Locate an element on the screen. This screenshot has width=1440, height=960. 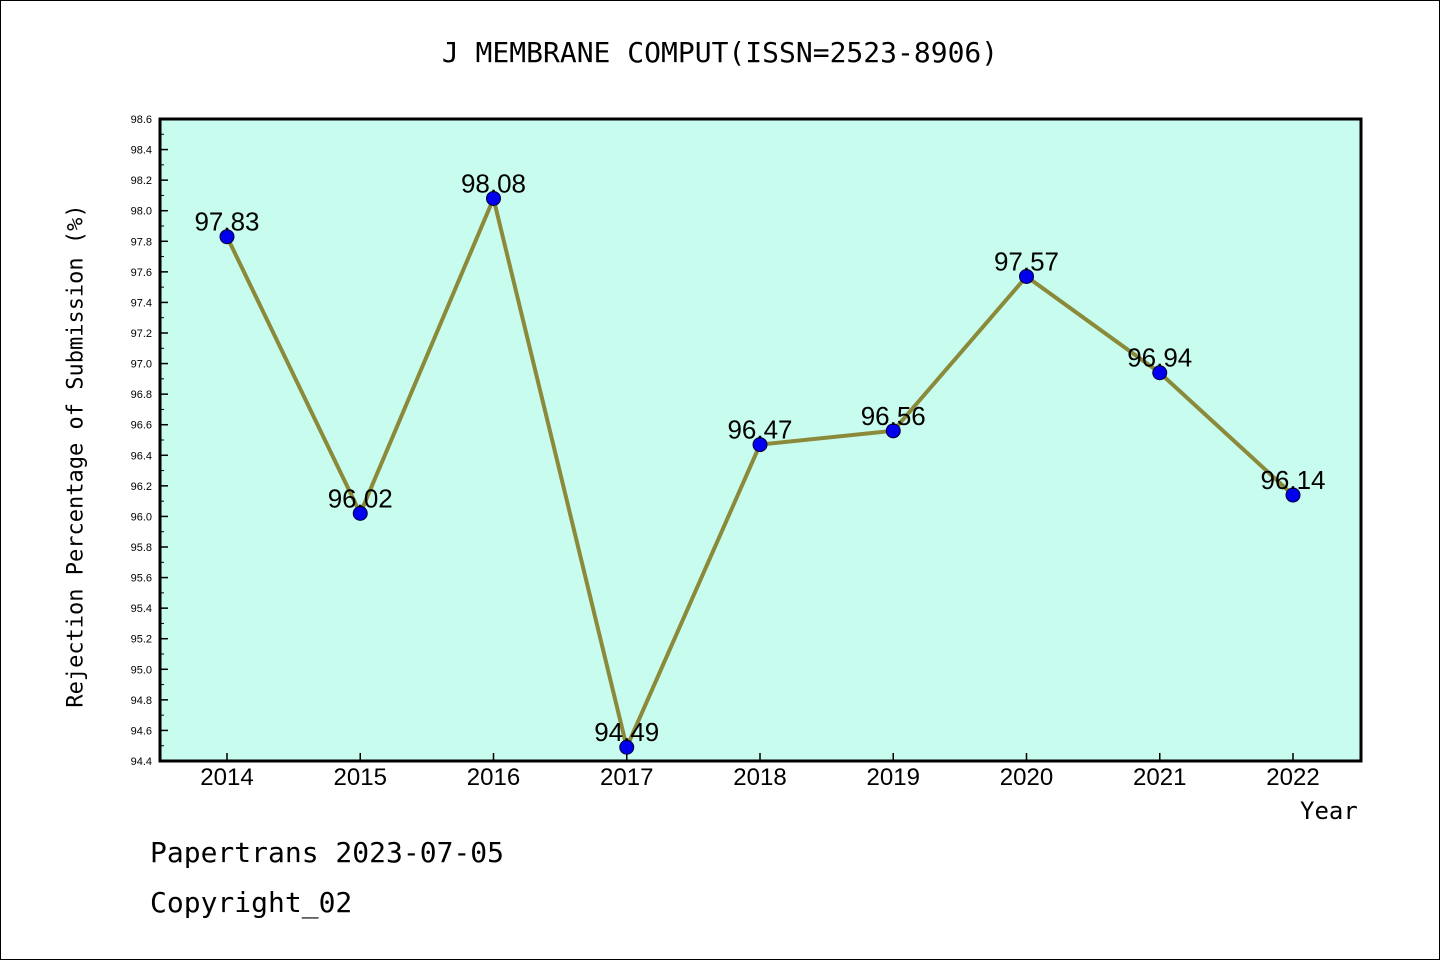
x-axis-ticks: 2014 2015 2016 2017 2018 2019 2020 2021 2022 is located at coordinates (760, 772).